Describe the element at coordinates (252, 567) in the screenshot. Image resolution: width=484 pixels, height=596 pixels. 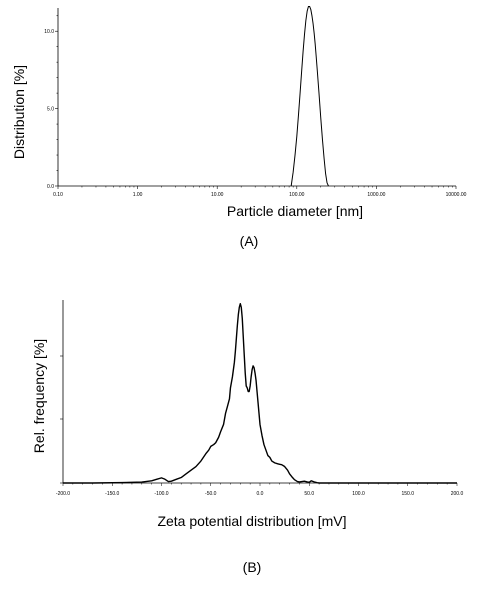
I see `panel-label: (B)` at that location.